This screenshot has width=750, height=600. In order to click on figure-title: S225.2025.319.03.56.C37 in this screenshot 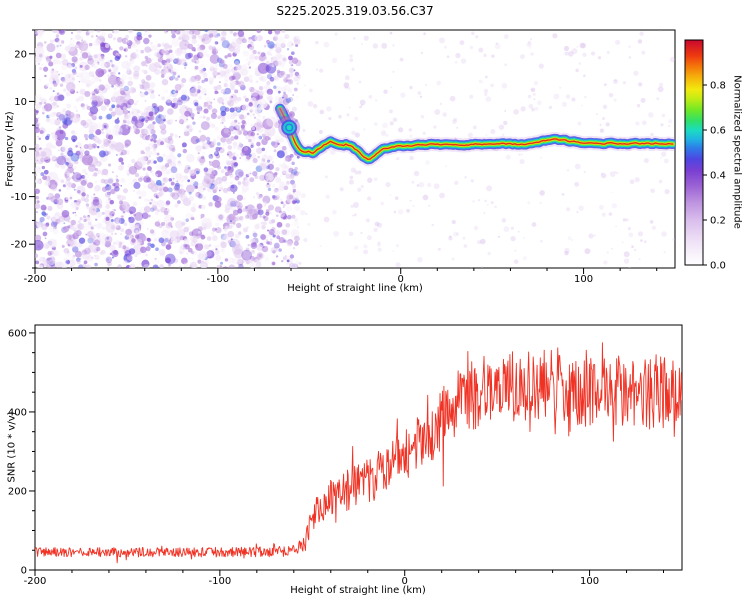, I will do `click(355, 11)`.